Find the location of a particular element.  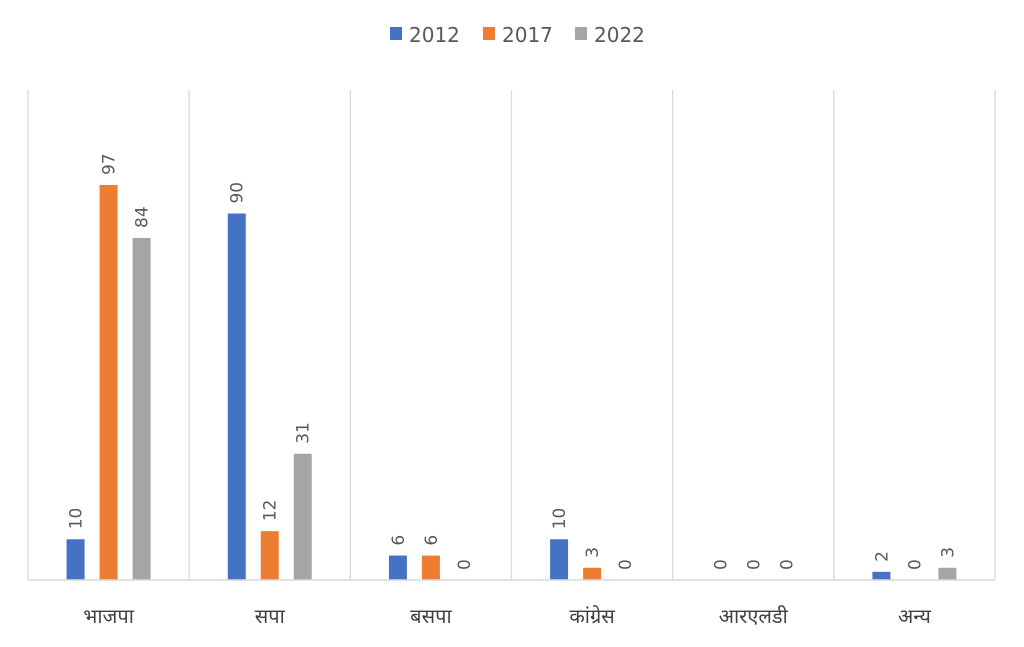

legend-swatch-2017 is located at coordinates (489, 33).